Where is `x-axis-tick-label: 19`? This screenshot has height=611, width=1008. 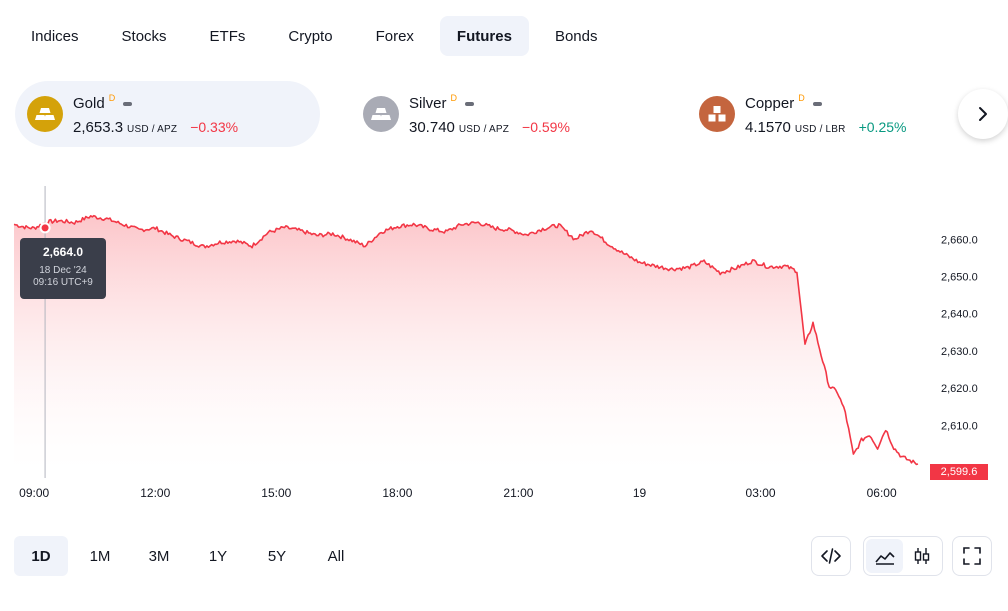 x-axis-tick-label: 19 is located at coordinates (640, 493).